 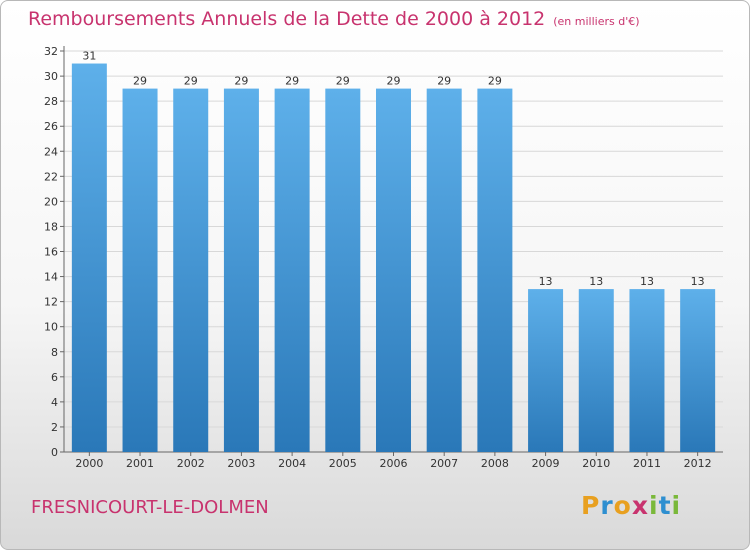 What do you see at coordinates (241, 270) in the screenshot?
I see `bar-2003` at bounding box center [241, 270].